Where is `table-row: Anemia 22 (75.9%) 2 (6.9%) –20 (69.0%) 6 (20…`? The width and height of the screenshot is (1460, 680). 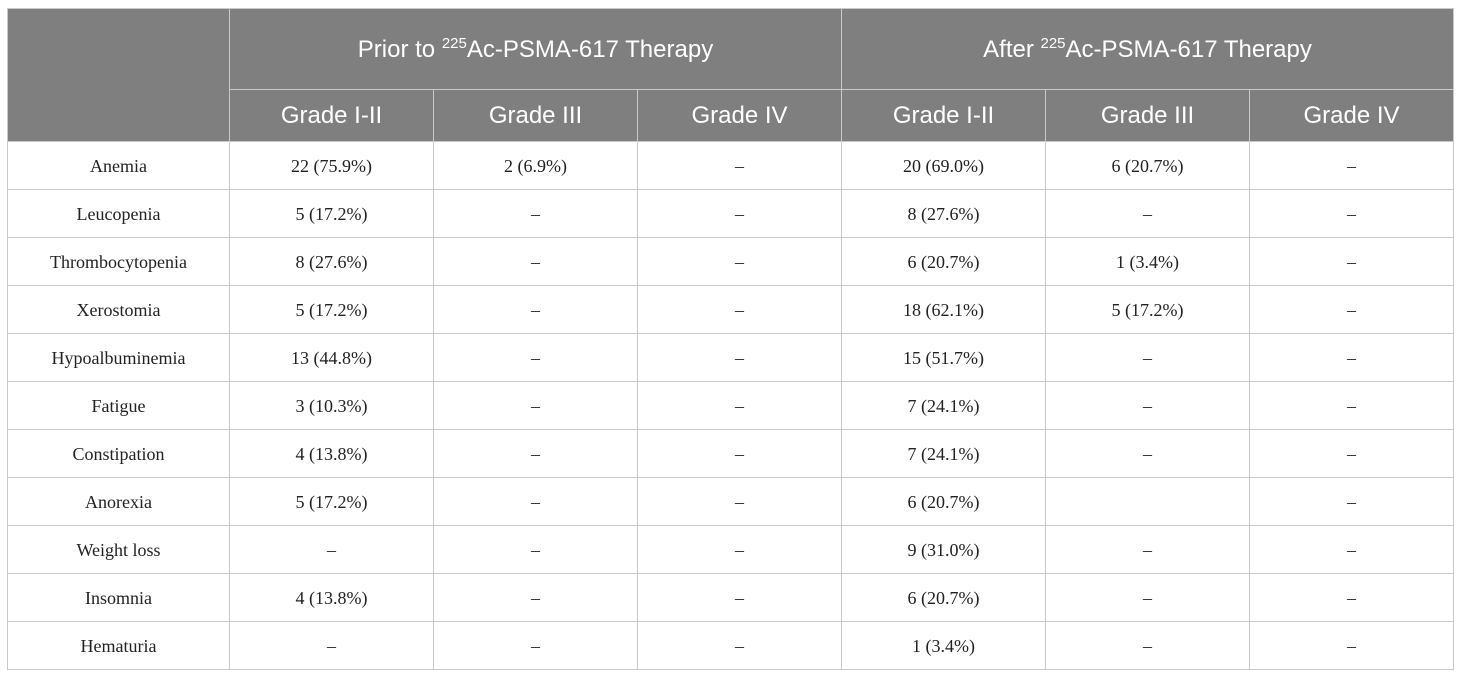
table-row: Anemia 22 (75.9%) 2 (6.9%) –20 (69.0%) 6 (20… is located at coordinates (730, 165).